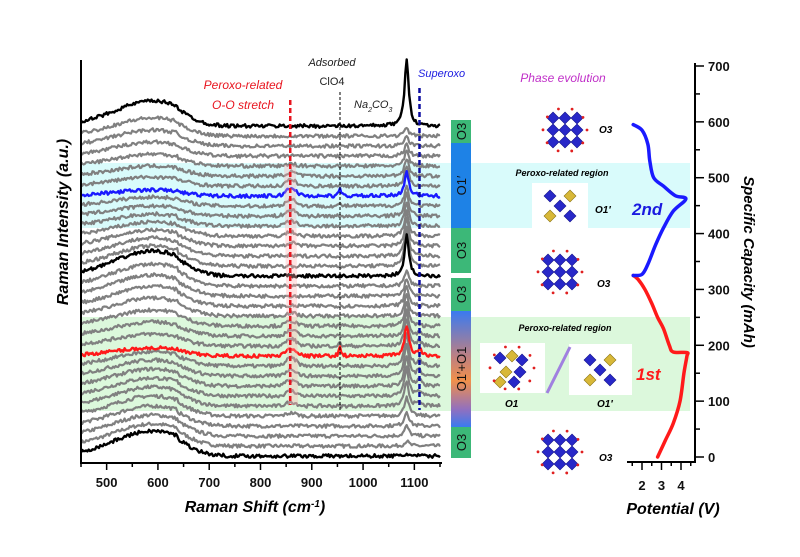 This screenshot has width=800, height=557. What do you see at coordinates (719, 289) in the screenshot?
I see `y-tick-label: 300` at bounding box center [719, 289].